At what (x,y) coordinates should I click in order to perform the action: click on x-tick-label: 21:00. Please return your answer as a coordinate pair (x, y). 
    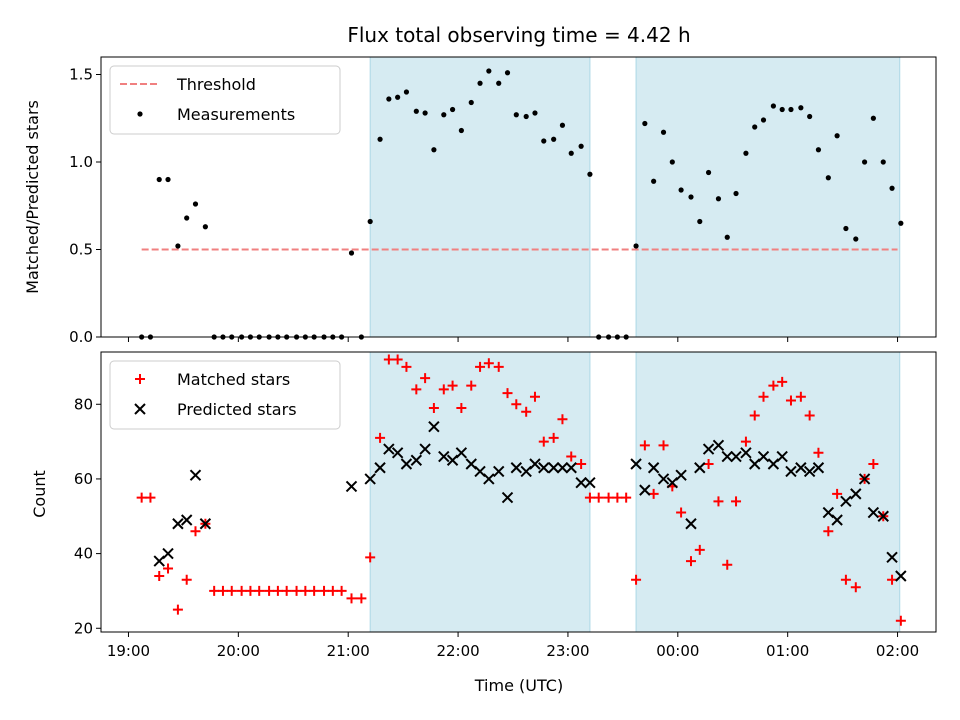
    Looking at the image, I should click on (348, 651).